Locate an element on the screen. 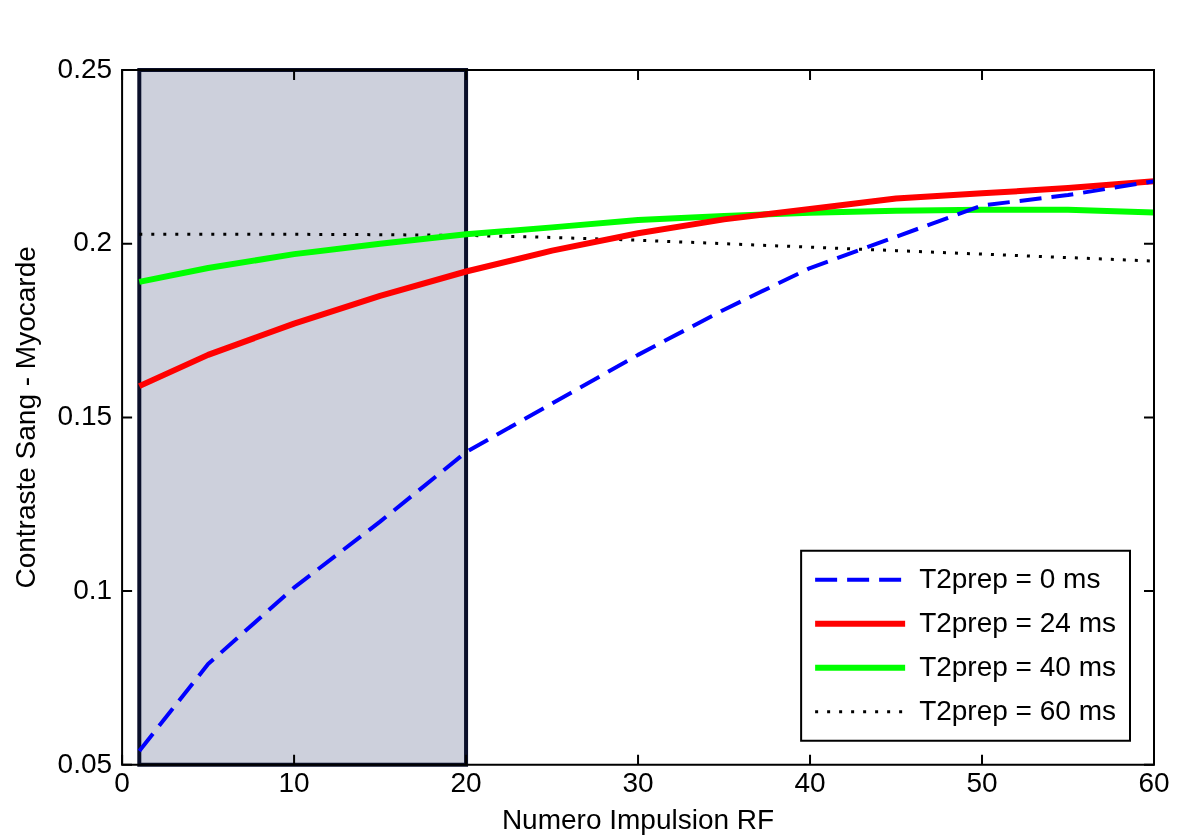 The image size is (1186, 840). x-tick-label: 60 is located at coordinates (1154, 783).